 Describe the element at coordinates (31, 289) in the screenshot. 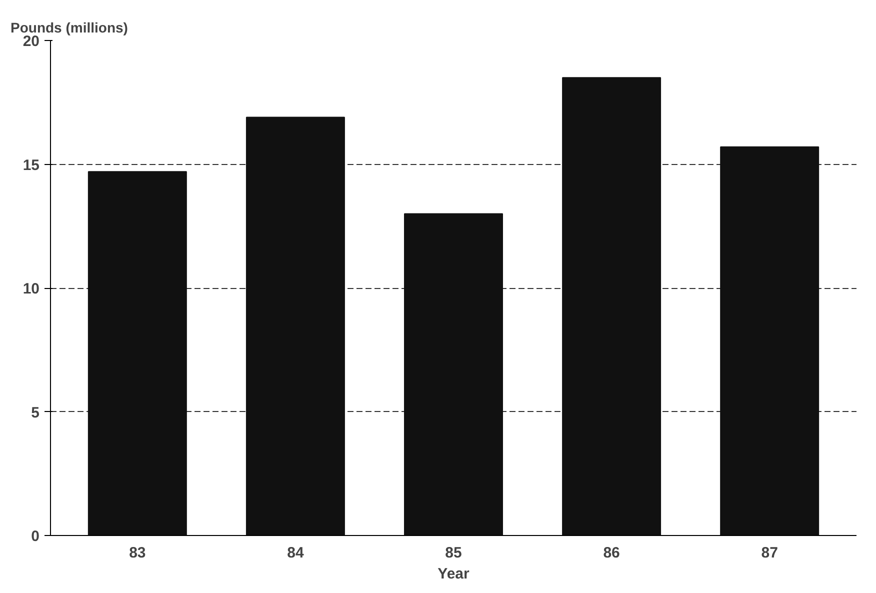

I see `y-tick-label: 10` at that location.